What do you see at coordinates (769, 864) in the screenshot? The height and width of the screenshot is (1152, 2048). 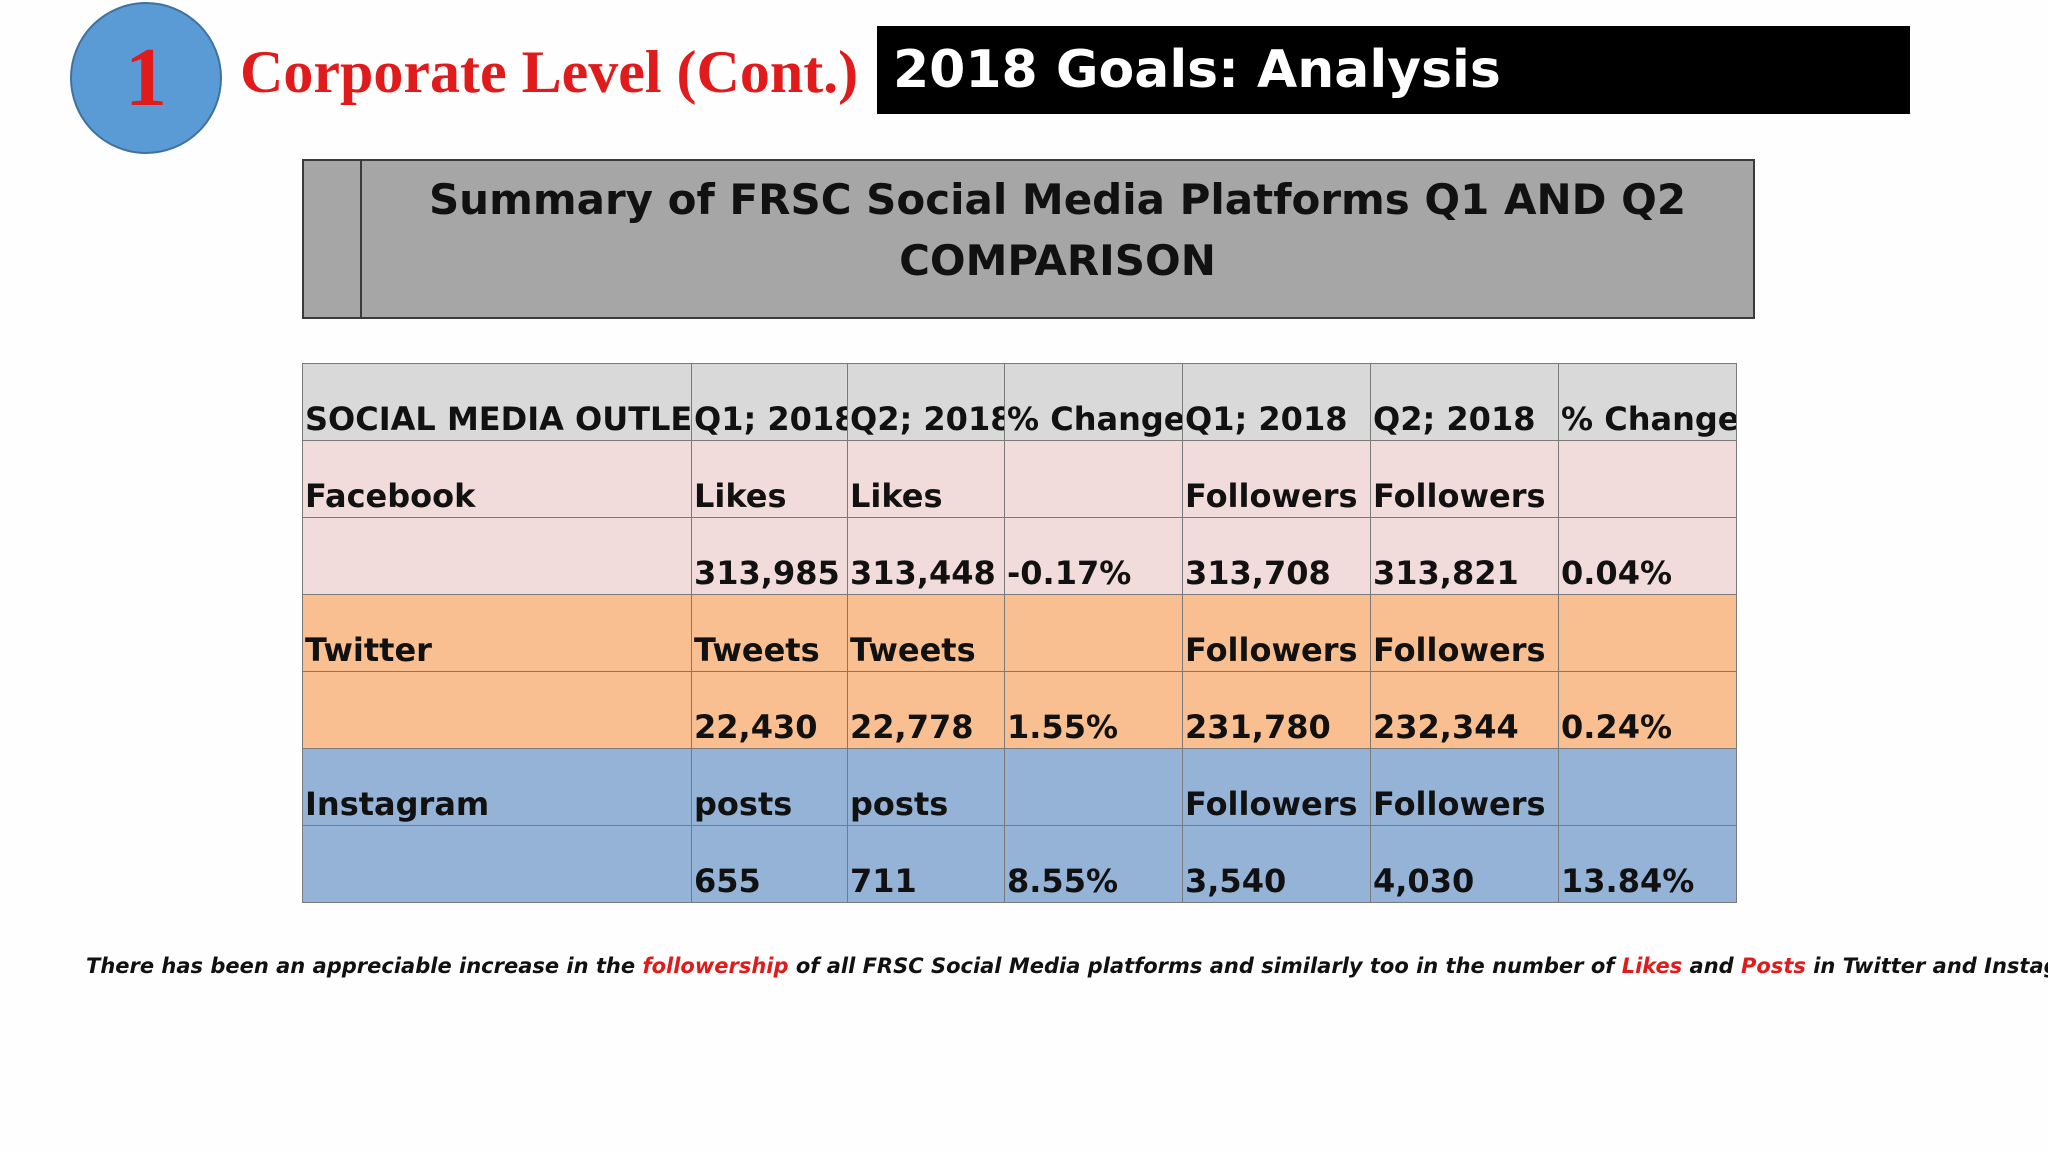 I see `table-cell: 655` at bounding box center [769, 864].